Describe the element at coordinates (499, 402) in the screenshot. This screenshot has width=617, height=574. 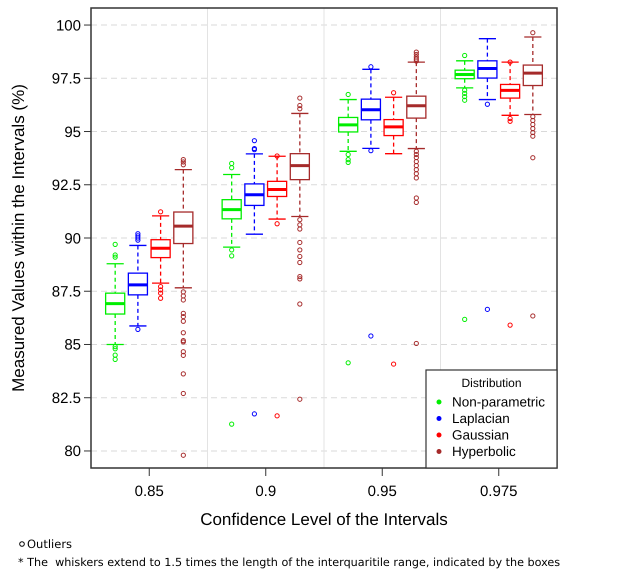
I see `legend-label: Non-parametric` at that location.